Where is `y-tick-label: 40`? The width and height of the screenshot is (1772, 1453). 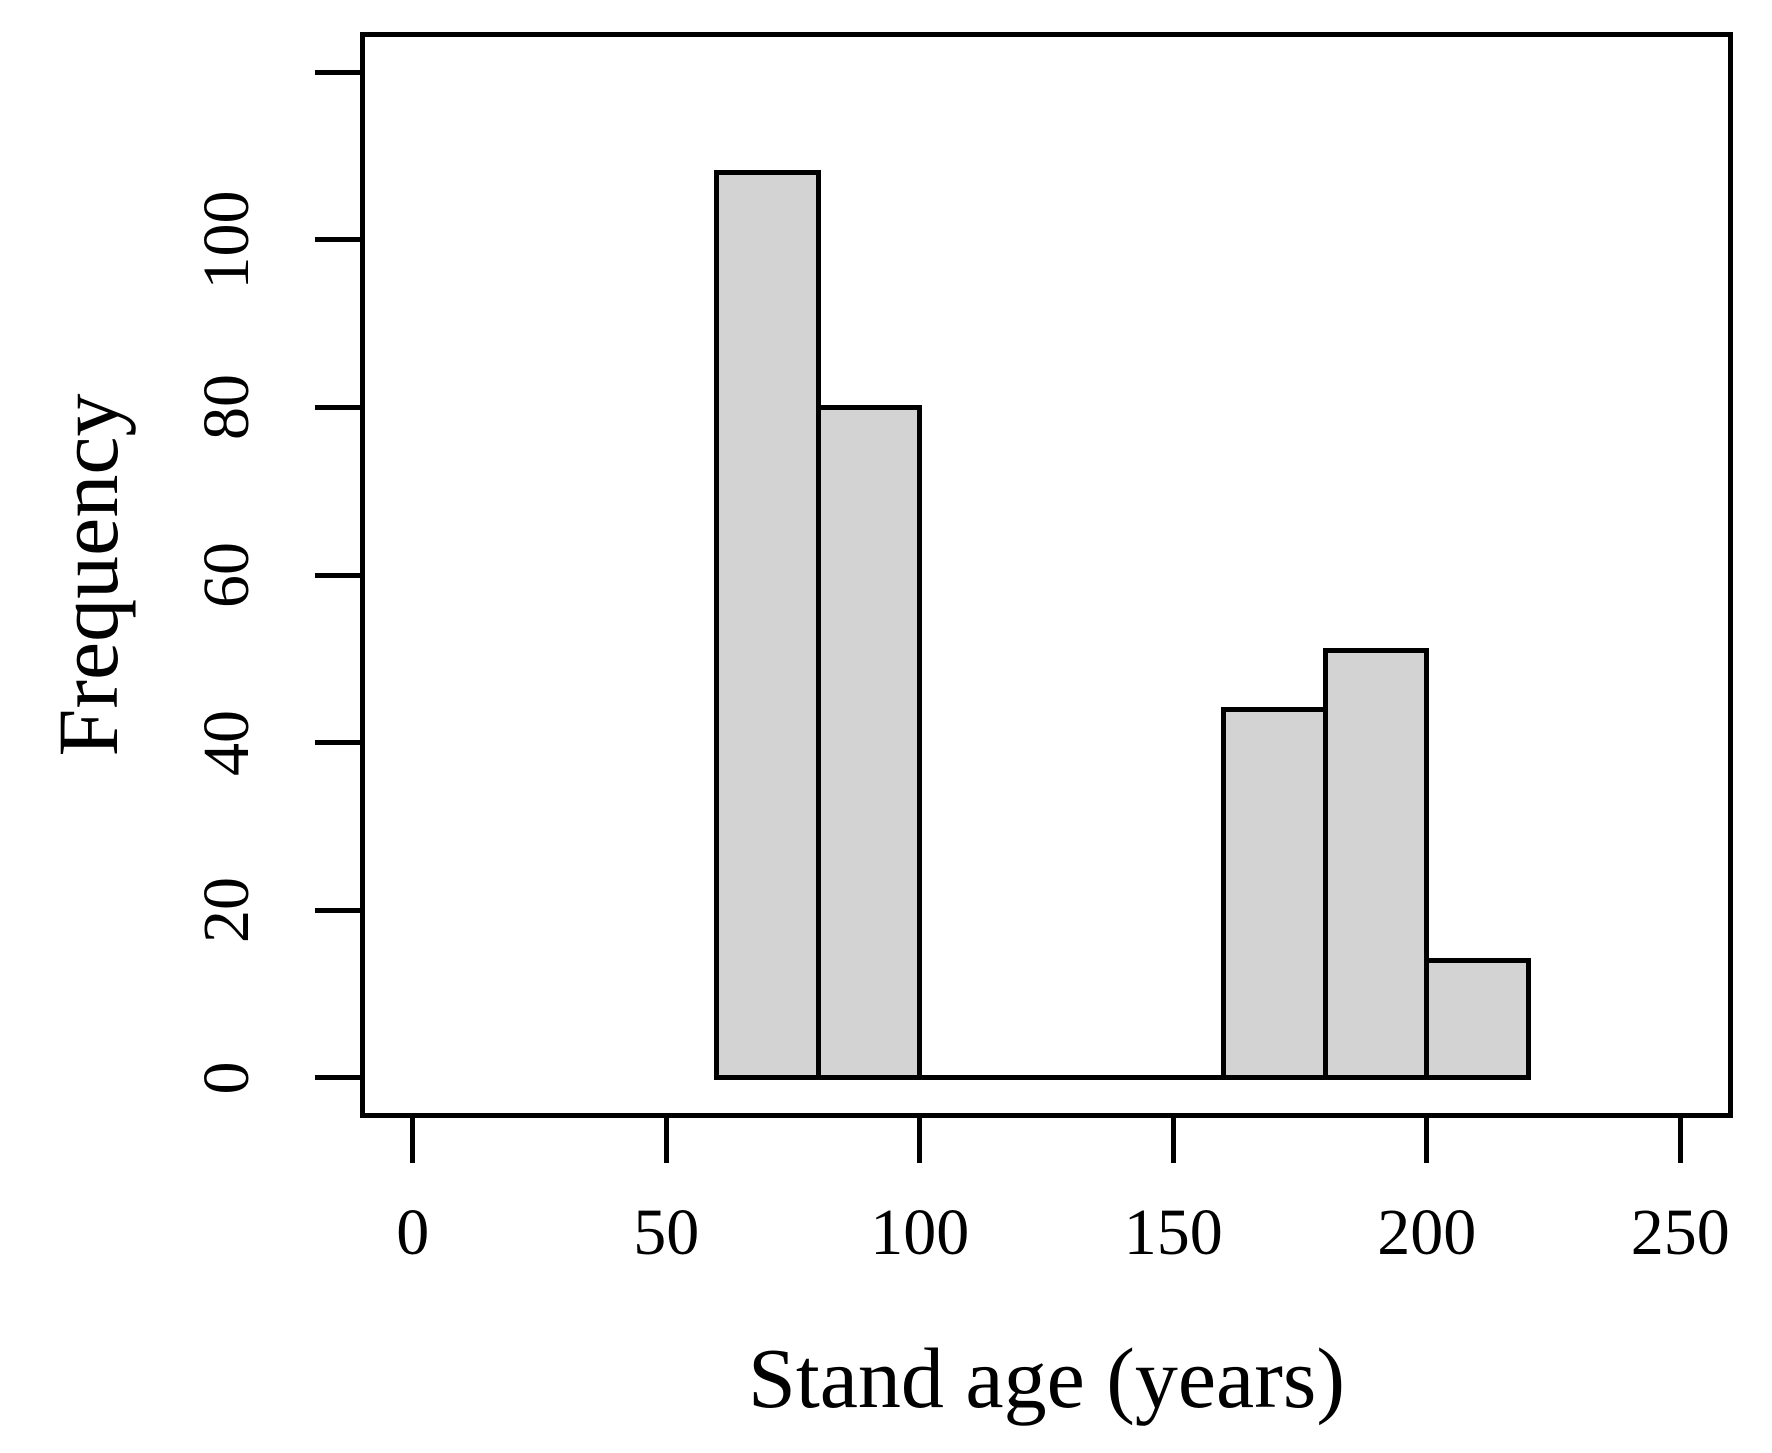 y-tick-label: 40 is located at coordinates (226, 742).